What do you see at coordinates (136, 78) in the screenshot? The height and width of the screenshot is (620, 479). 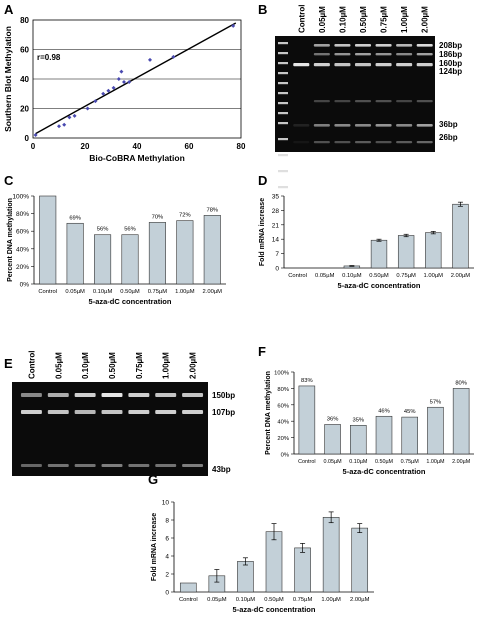 I see `fit-line` at bounding box center [136, 78].